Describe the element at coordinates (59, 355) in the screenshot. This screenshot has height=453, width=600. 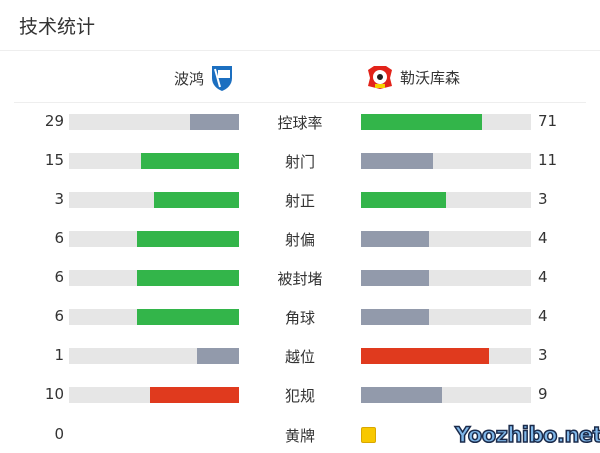
I see `home-value: 1` at that location.